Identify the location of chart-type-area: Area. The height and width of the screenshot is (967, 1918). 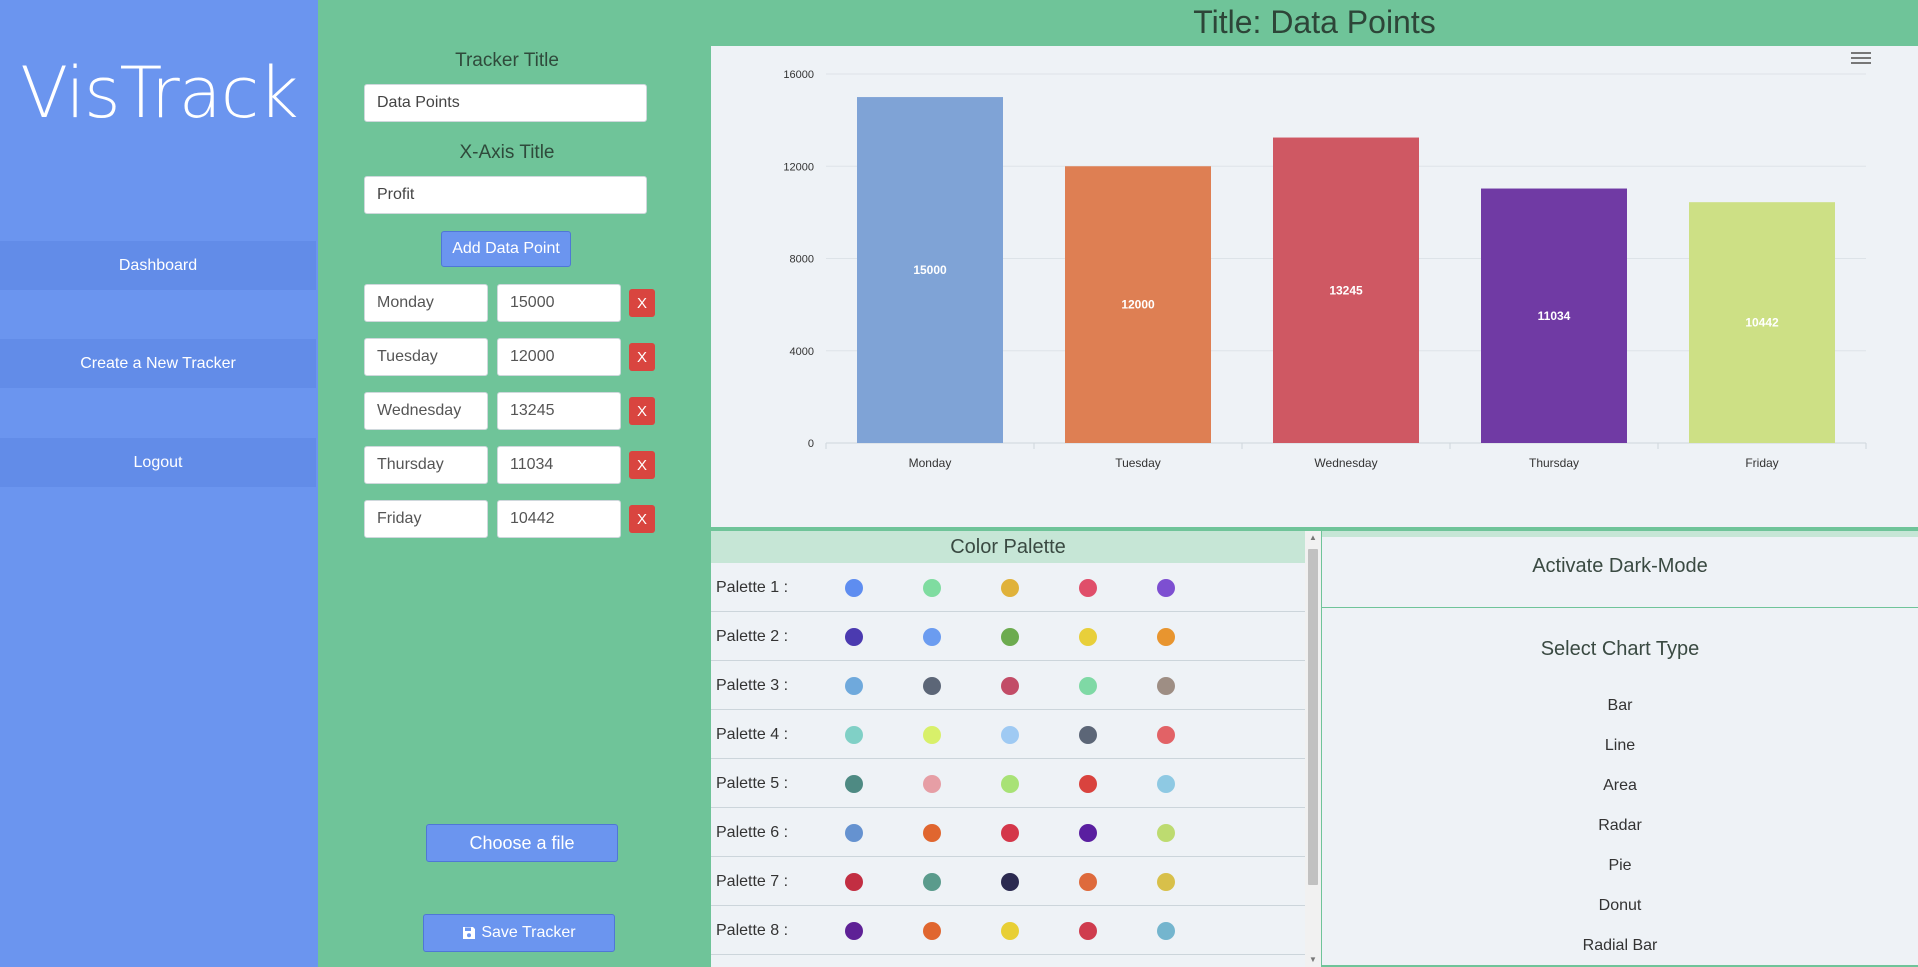
(1620, 785).